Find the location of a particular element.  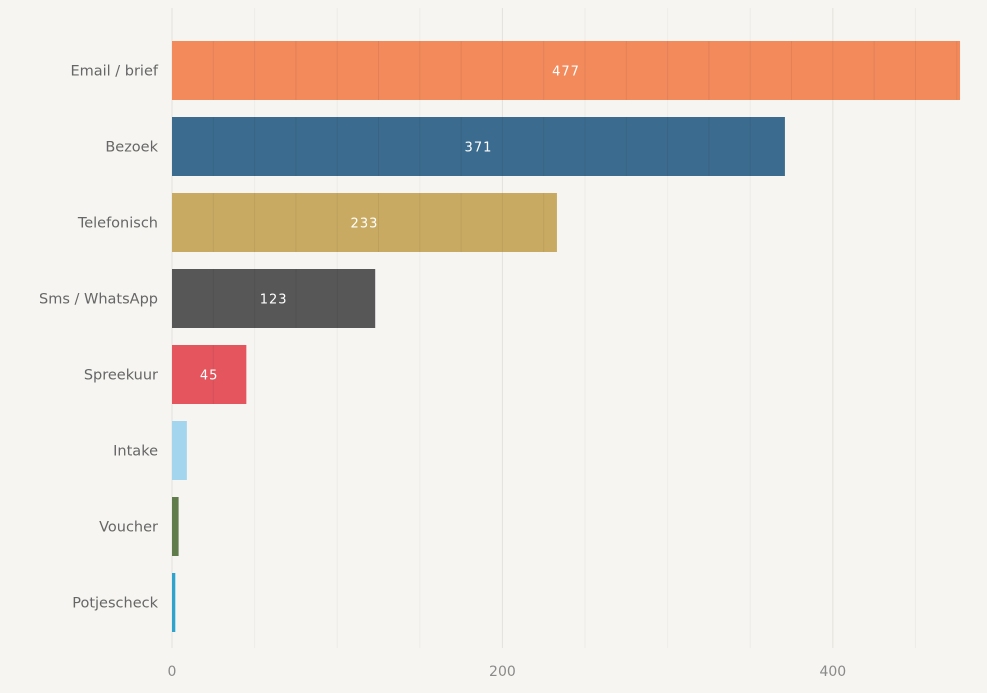

bar-sms-whatsapp is located at coordinates (274, 298).